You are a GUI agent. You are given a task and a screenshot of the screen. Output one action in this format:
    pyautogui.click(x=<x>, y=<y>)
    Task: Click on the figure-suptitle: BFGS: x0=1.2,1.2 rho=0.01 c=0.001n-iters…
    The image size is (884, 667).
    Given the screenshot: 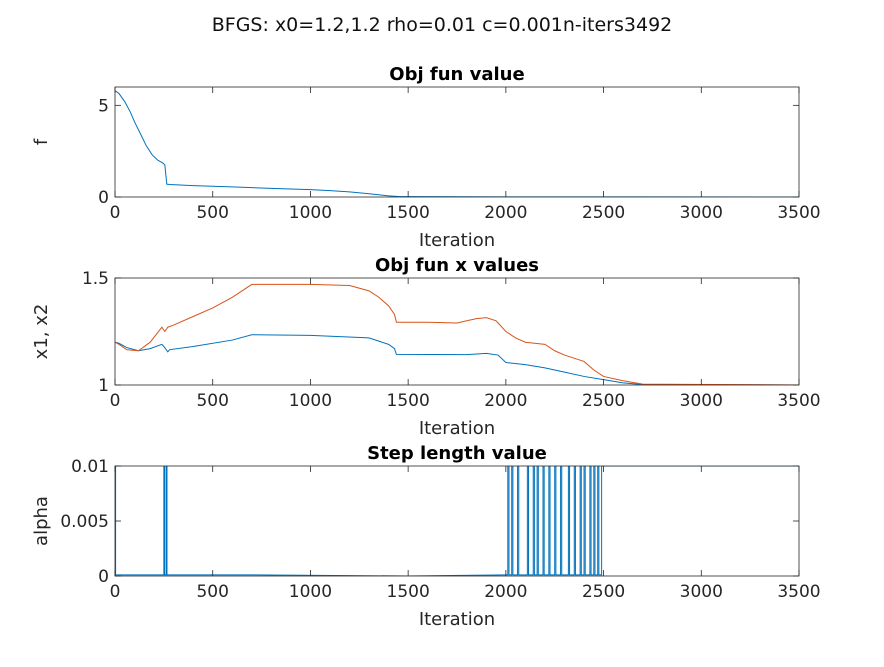 What is the action you would take?
    pyautogui.click(x=442, y=25)
    